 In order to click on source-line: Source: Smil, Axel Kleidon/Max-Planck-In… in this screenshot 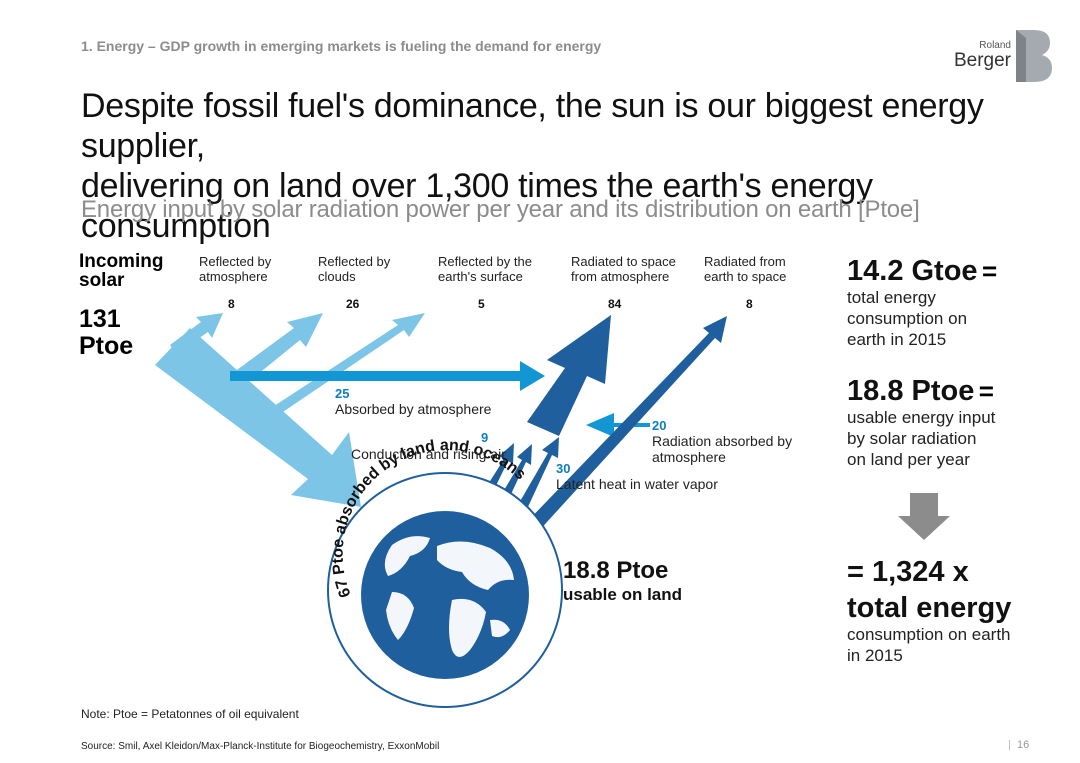, I will do `click(260, 746)`.